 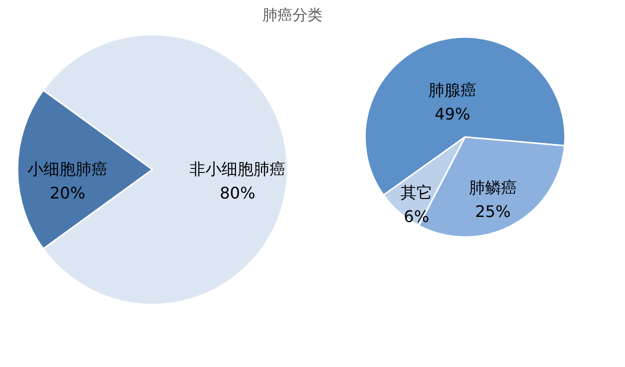 What do you see at coordinates (68, 193) in the screenshot?
I see `data-label: 20%` at bounding box center [68, 193].